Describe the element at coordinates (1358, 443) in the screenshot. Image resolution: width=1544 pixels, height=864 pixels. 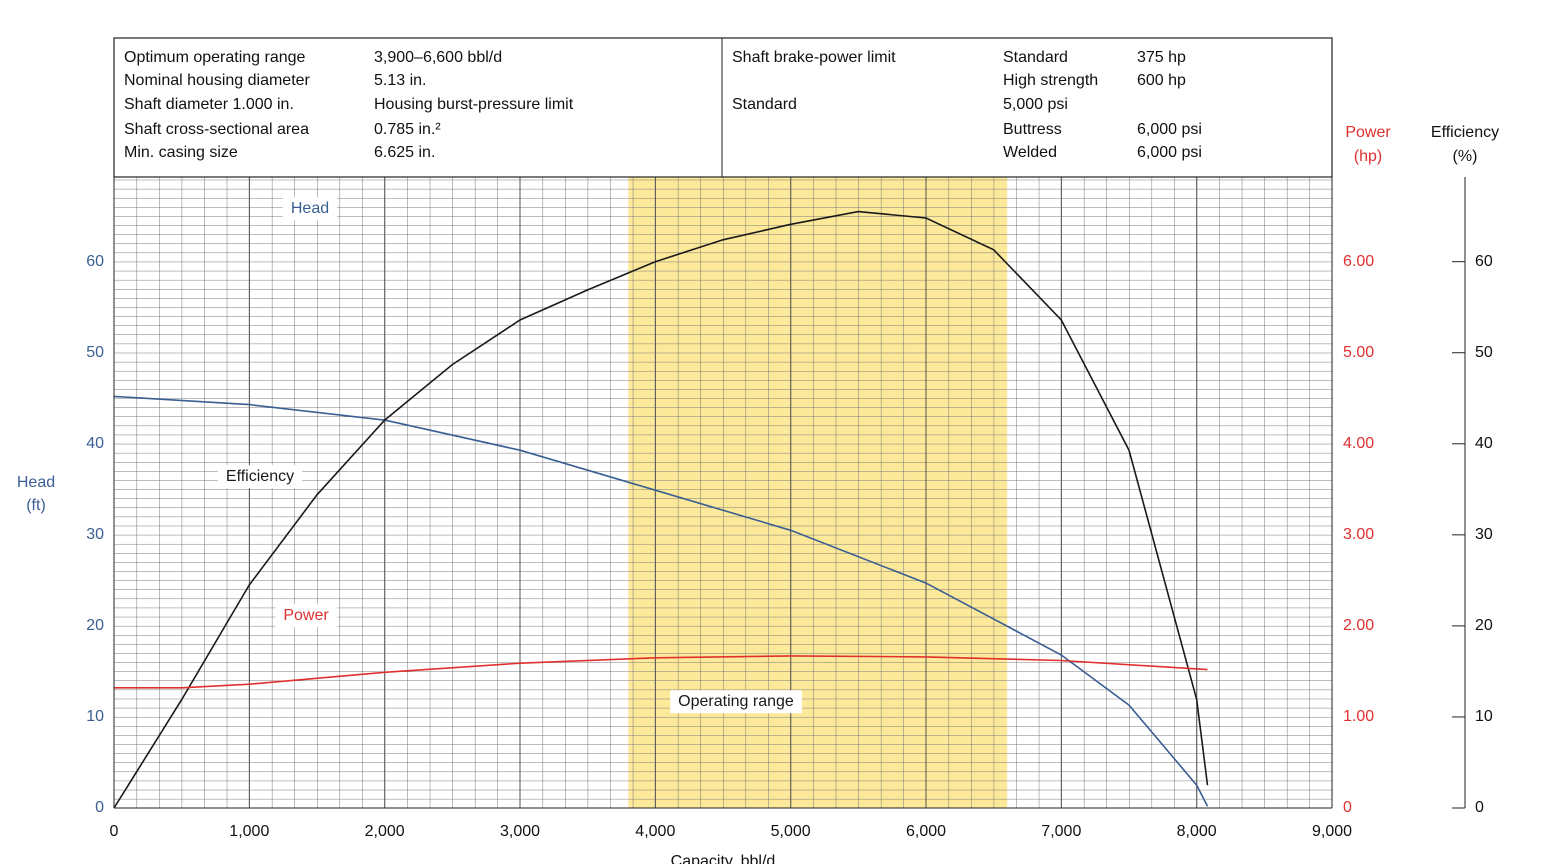
I see `y2-tick-label: 4.00` at that location.